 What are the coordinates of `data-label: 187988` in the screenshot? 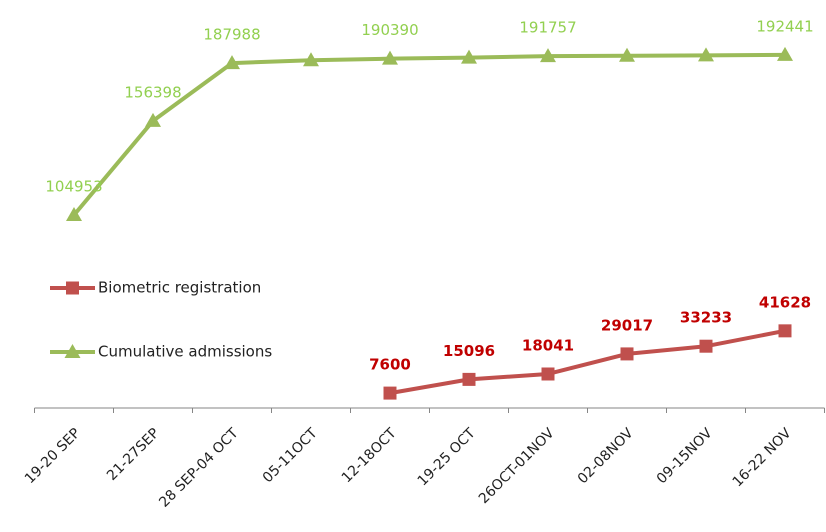 It's located at (231, 35).